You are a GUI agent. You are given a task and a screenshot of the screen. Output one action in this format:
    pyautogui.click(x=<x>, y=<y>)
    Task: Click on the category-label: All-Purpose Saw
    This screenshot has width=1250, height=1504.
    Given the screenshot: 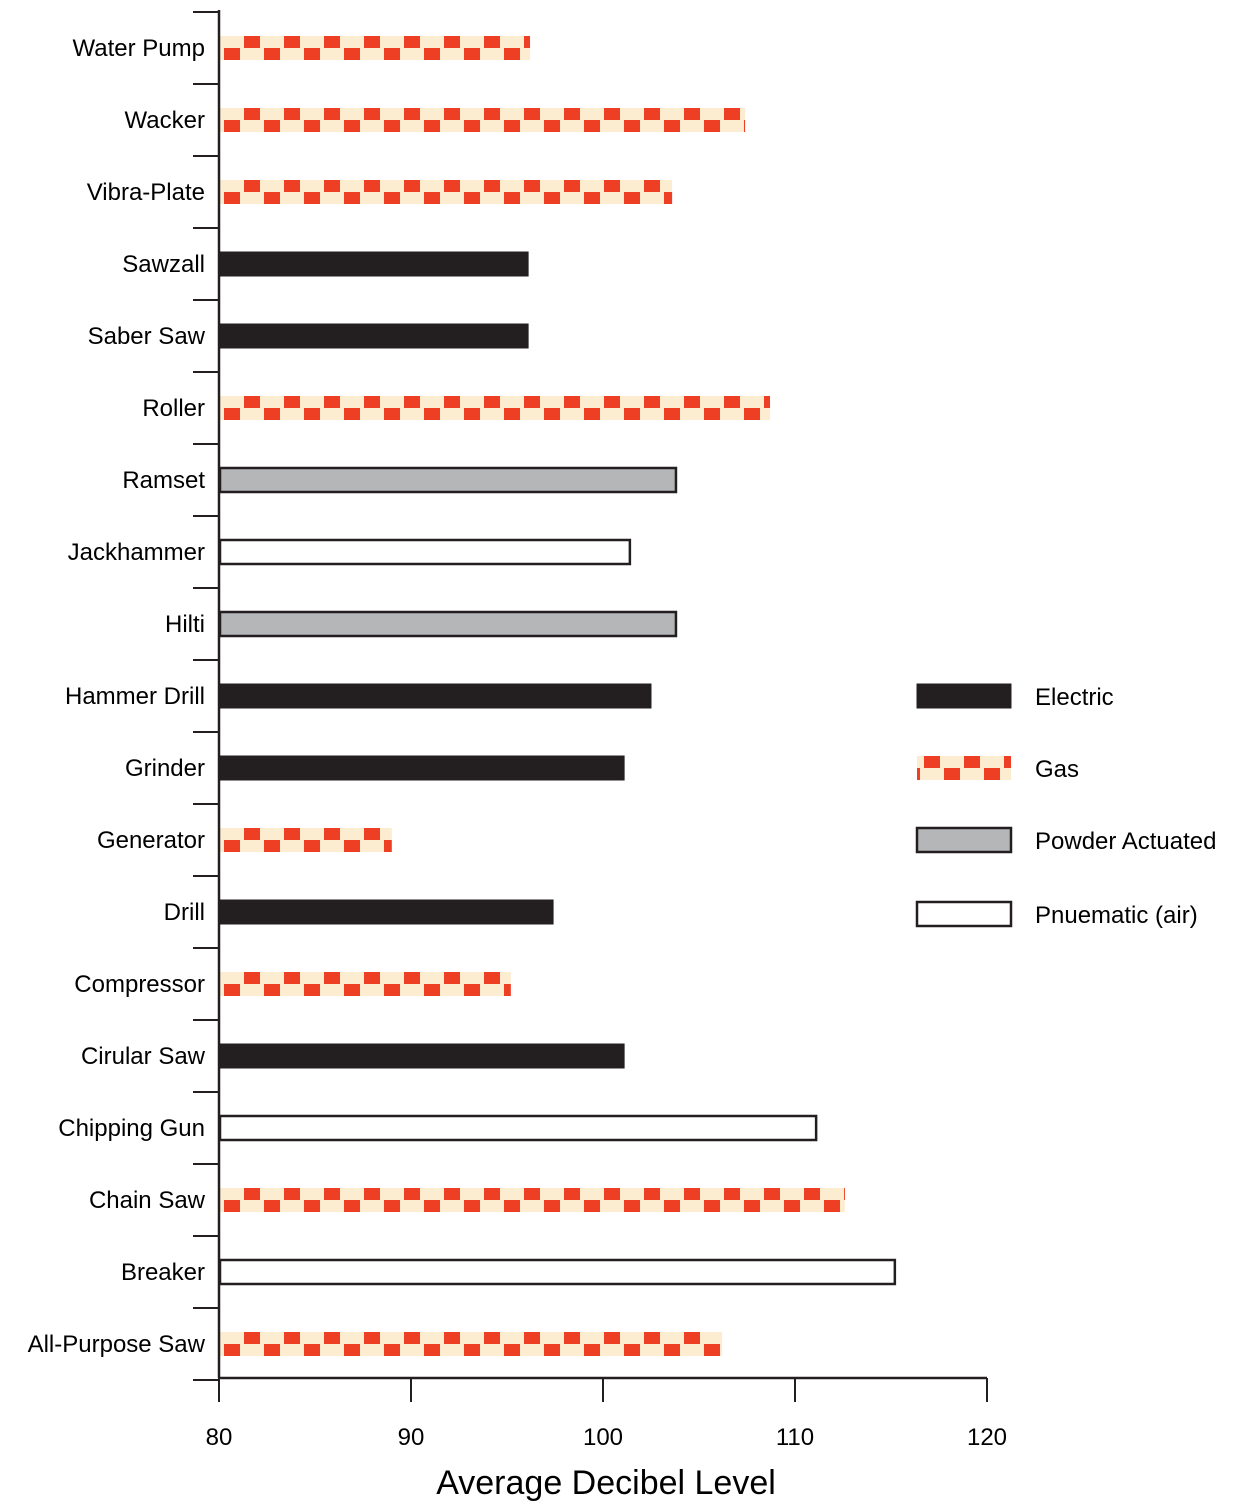 What is the action you would take?
    pyautogui.click(x=117, y=1344)
    